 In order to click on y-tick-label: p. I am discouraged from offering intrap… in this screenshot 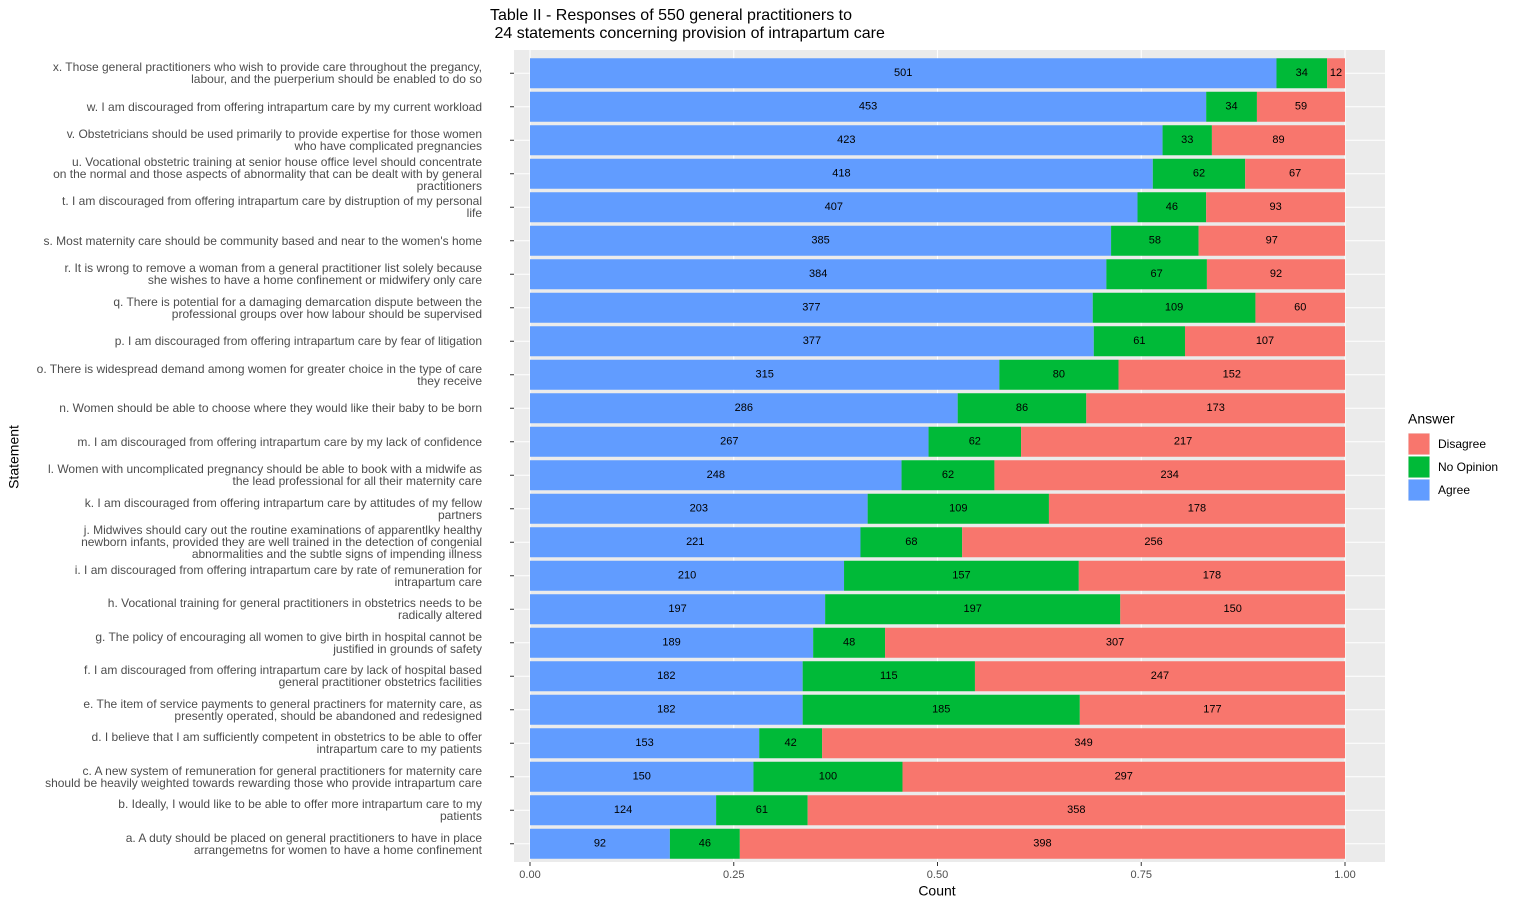, I will do `click(298, 341)`.